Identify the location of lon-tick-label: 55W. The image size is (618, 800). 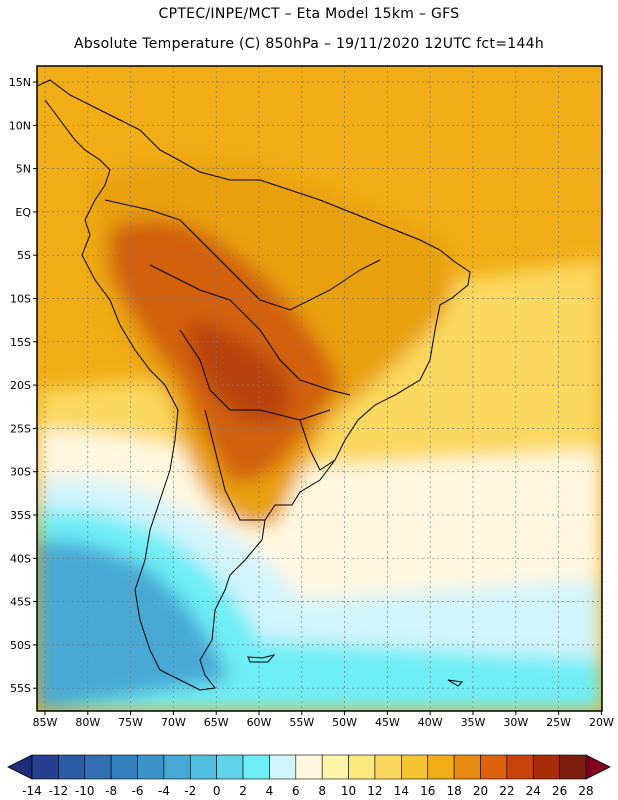
(301, 722).